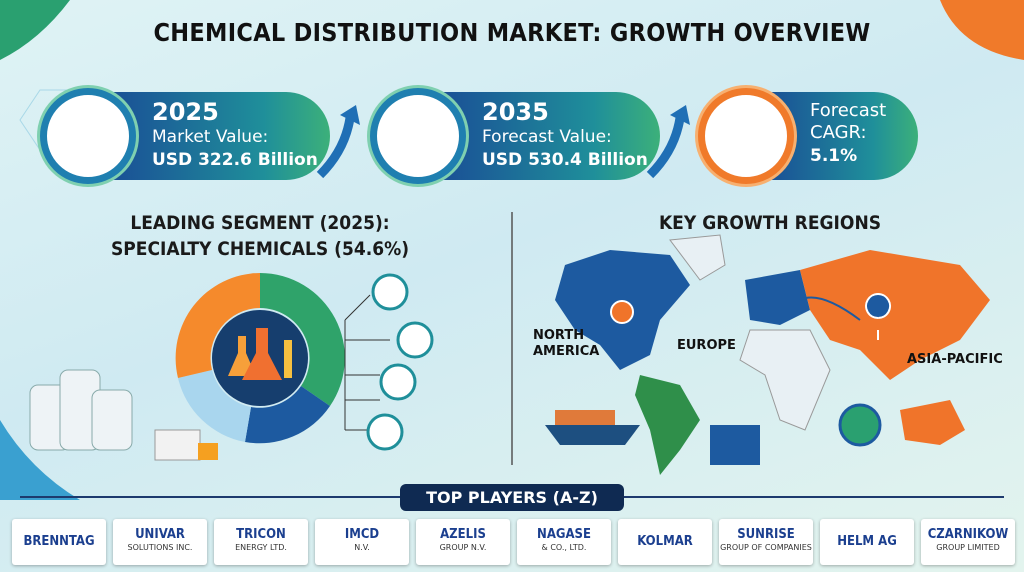 The width and height of the screenshot is (1024, 572). I want to click on player-logo: HELM AG, so click(867, 542).